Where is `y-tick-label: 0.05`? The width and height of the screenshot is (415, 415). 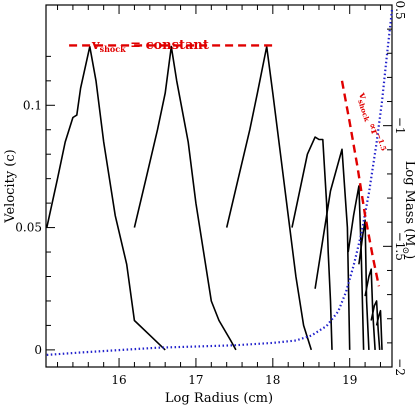 y-tick-label: 0.05 is located at coordinates (28, 228).